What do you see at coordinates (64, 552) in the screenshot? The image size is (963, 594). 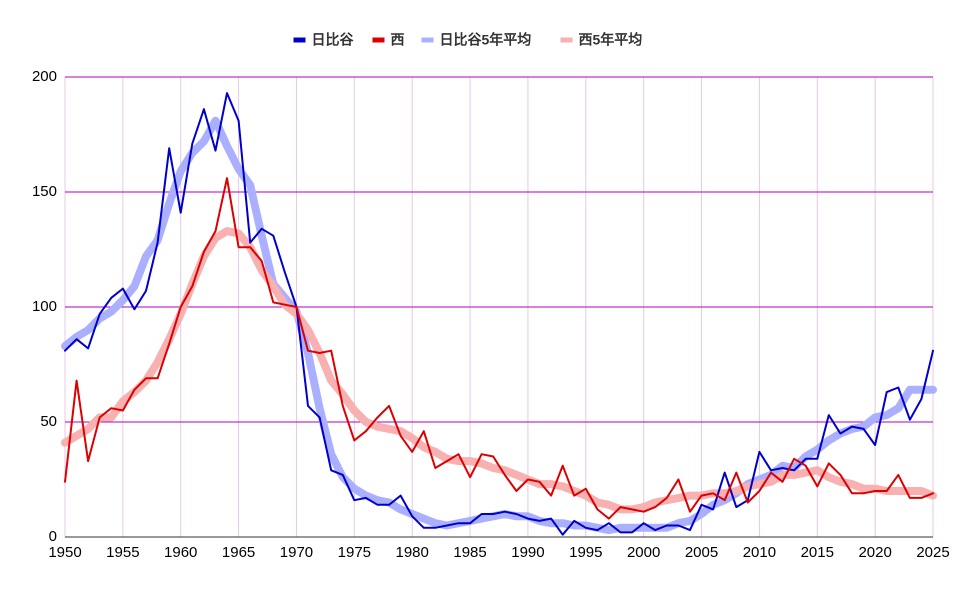 I see `x-tick-label: 1950` at bounding box center [64, 552].